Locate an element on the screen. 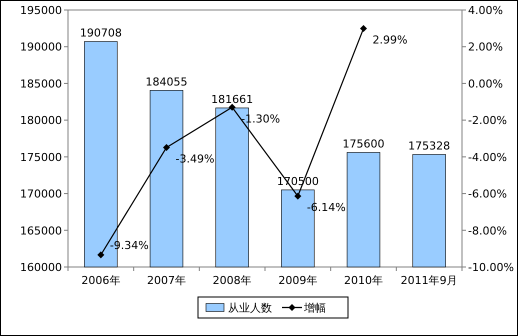 Image resolution: width=518 pixels, height=336 pixels. y2-tick-label: -4.00% is located at coordinates (487, 157).